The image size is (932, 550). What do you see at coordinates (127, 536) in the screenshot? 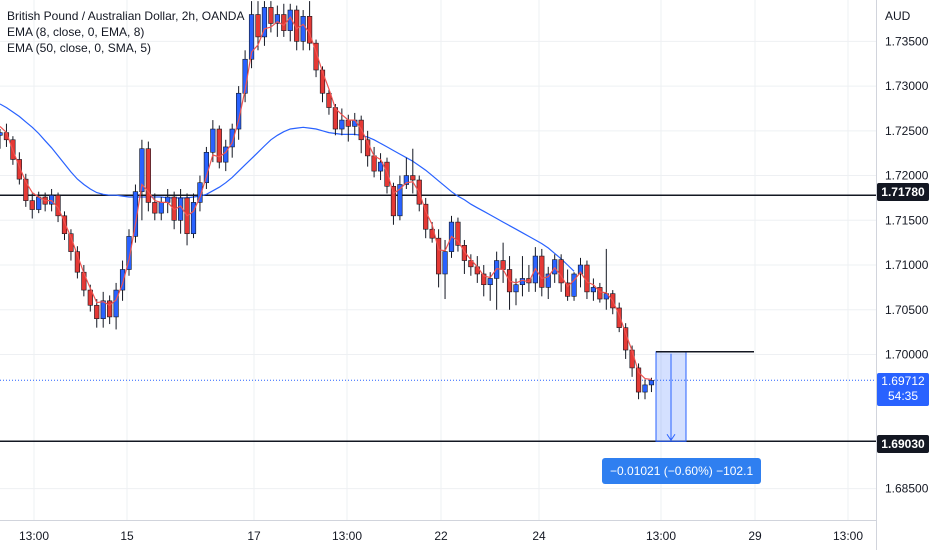
I see `x-tick-label: 15` at bounding box center [127, 536].